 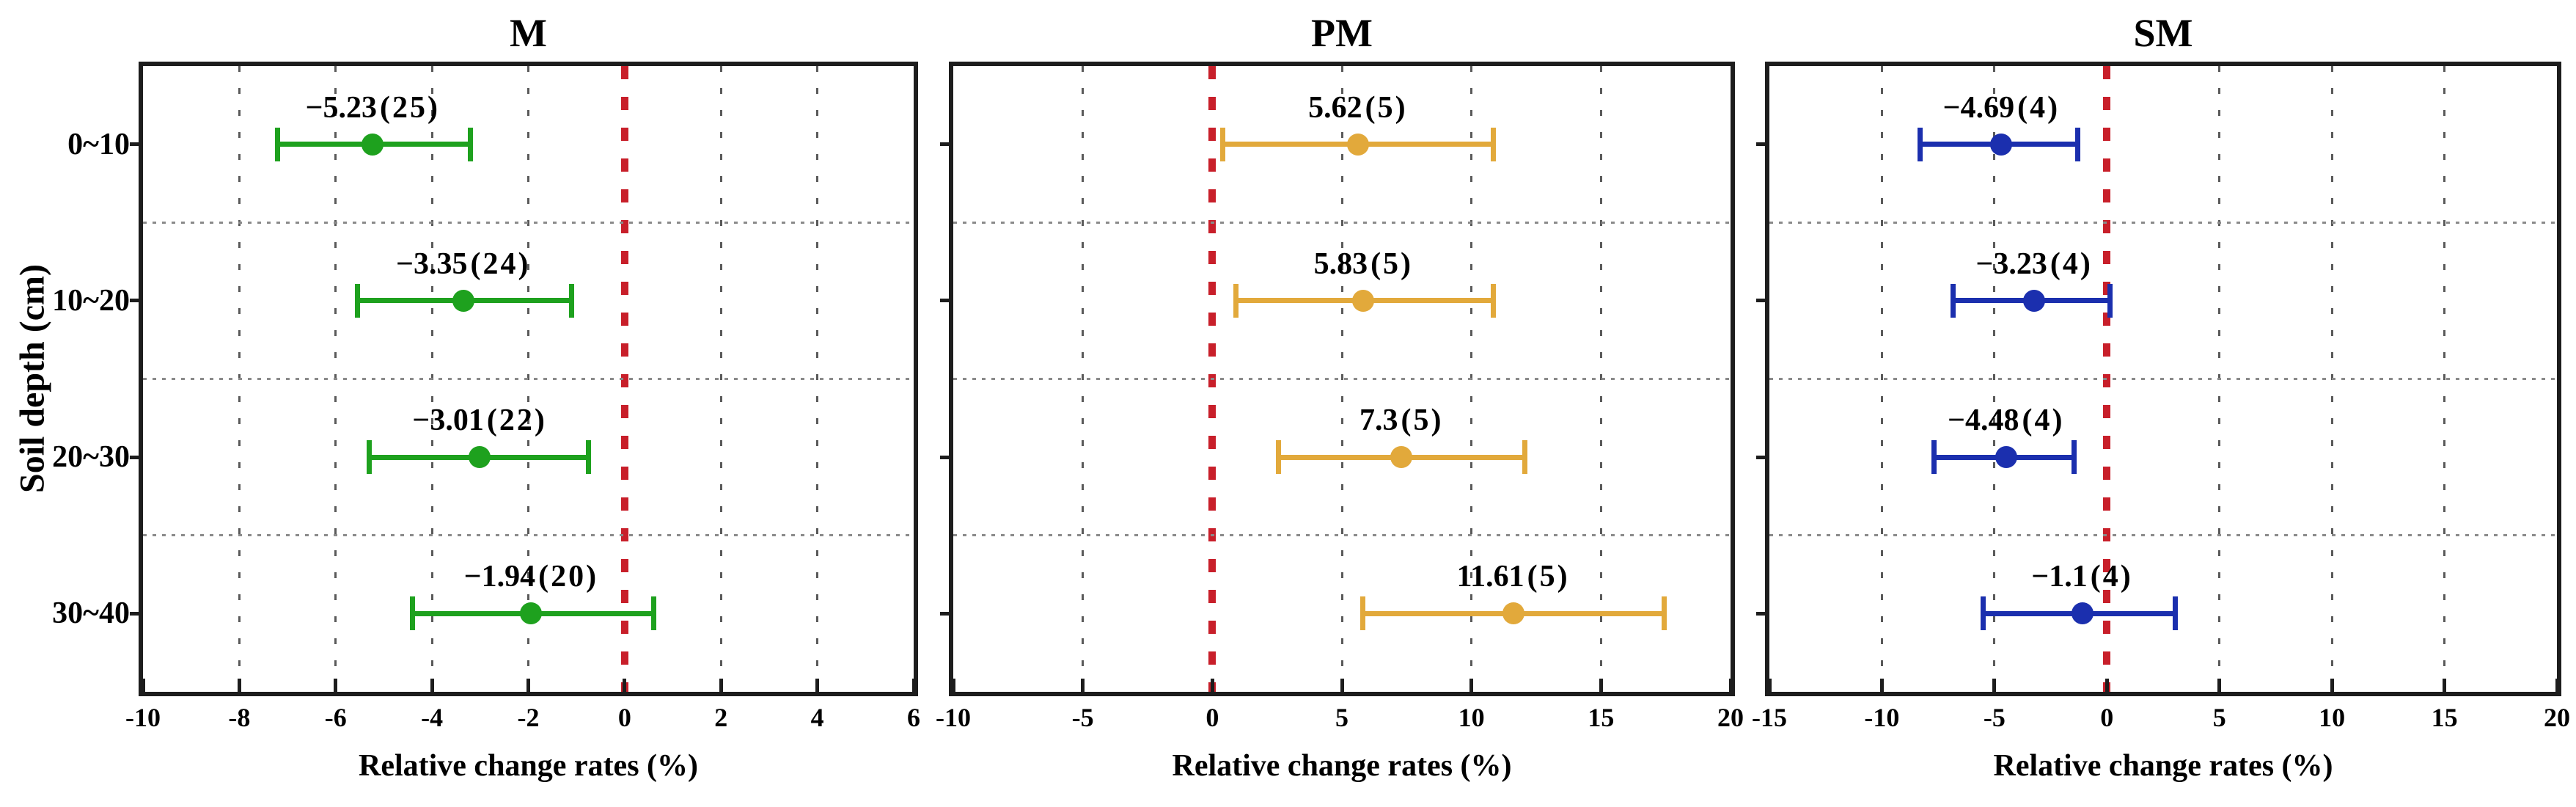 What do you see at coordinates (1342, 717) in the screenshot?
I see `x-tick-label: 5` at bounding box center [1342, 717].